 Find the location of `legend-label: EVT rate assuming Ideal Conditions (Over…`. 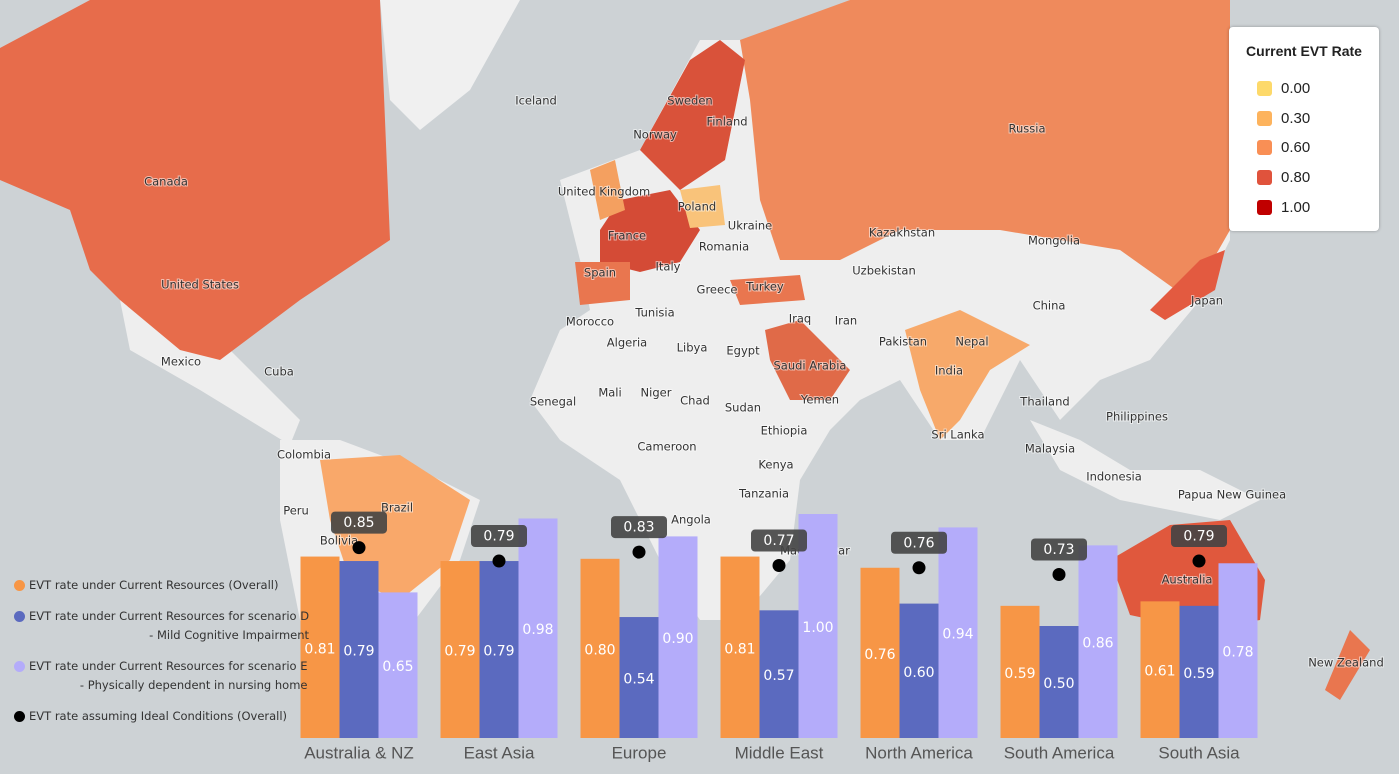

legend-label: EVT rate assuming Ideal Conditions (Over… is located at coordinates (158, 716).